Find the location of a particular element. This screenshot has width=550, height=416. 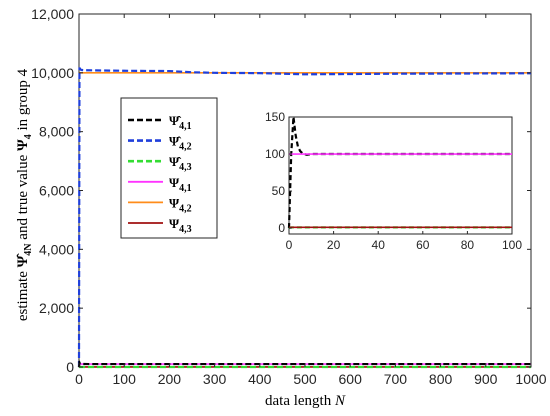

legend-items: Ψ̂4,1 Ψ̂4,2Ψ̂4,3 Ψ4,1Ψ4,2 Ψ4,3 is located at coordinates (160, 174).